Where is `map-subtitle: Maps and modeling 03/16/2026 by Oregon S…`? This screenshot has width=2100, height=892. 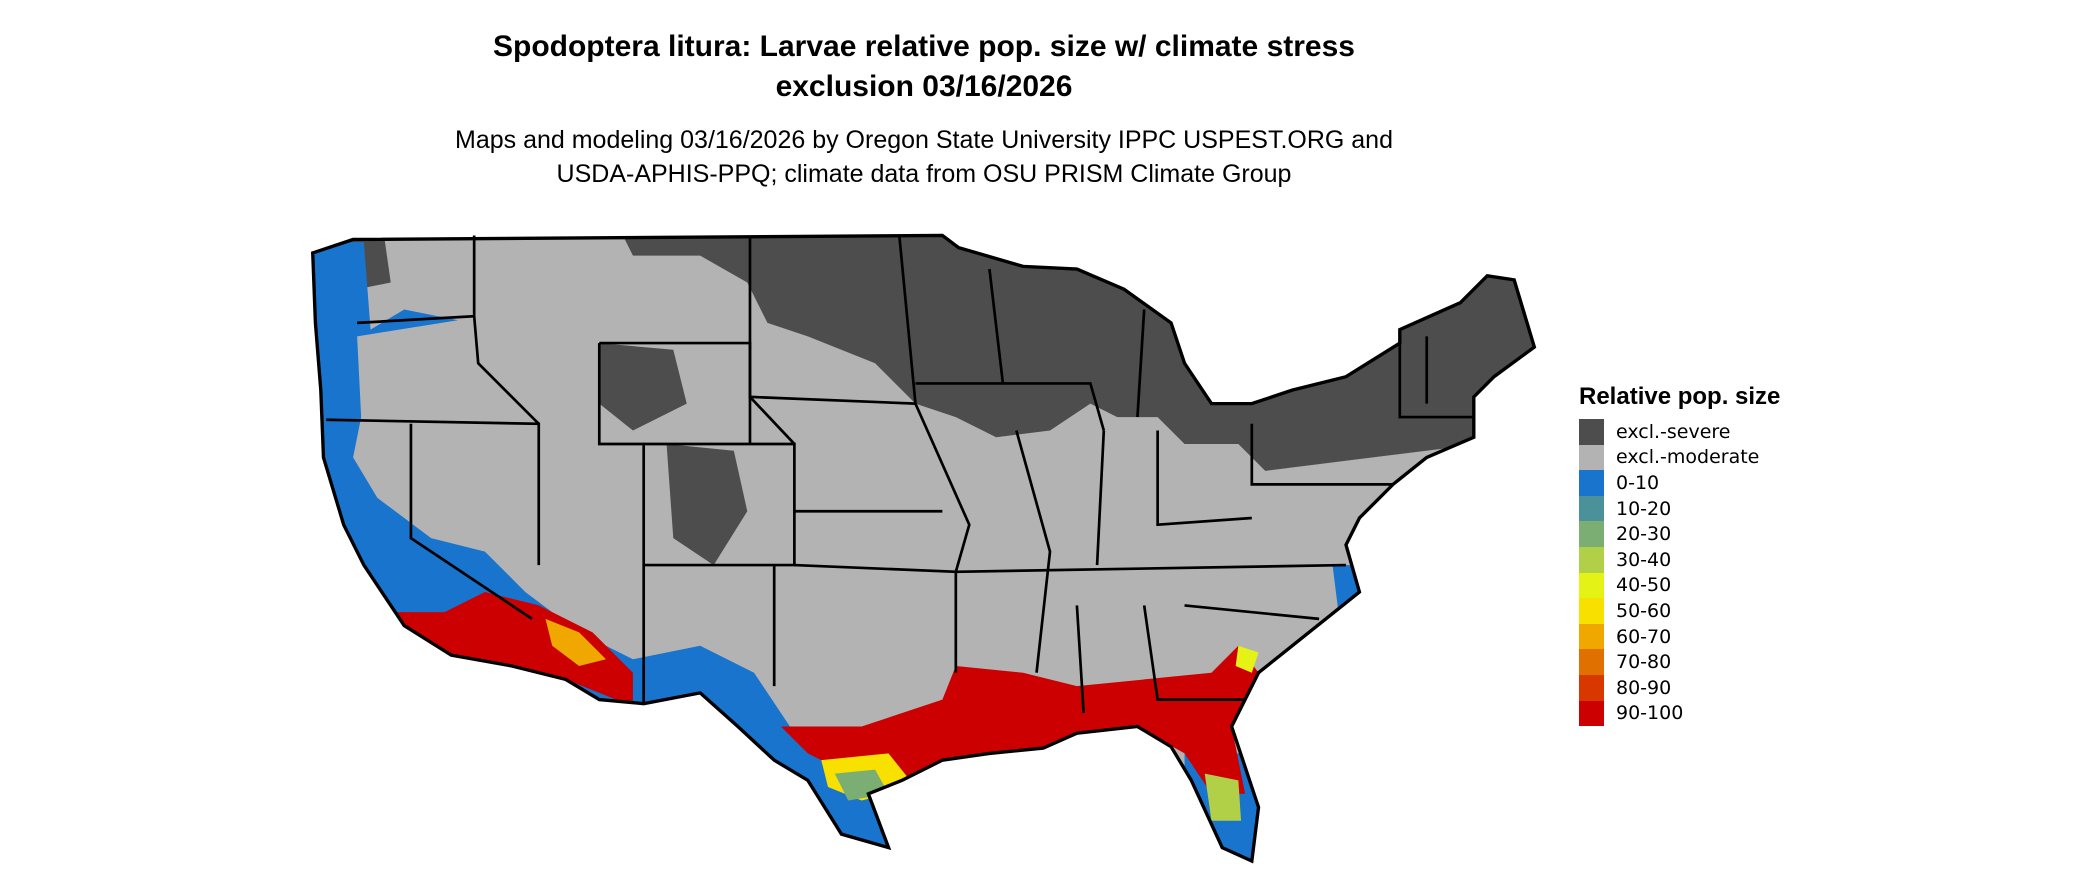
map-subtitle: Maps and modeling 03/16/2026 by Oregon S… is located at coordinates (924, 140).